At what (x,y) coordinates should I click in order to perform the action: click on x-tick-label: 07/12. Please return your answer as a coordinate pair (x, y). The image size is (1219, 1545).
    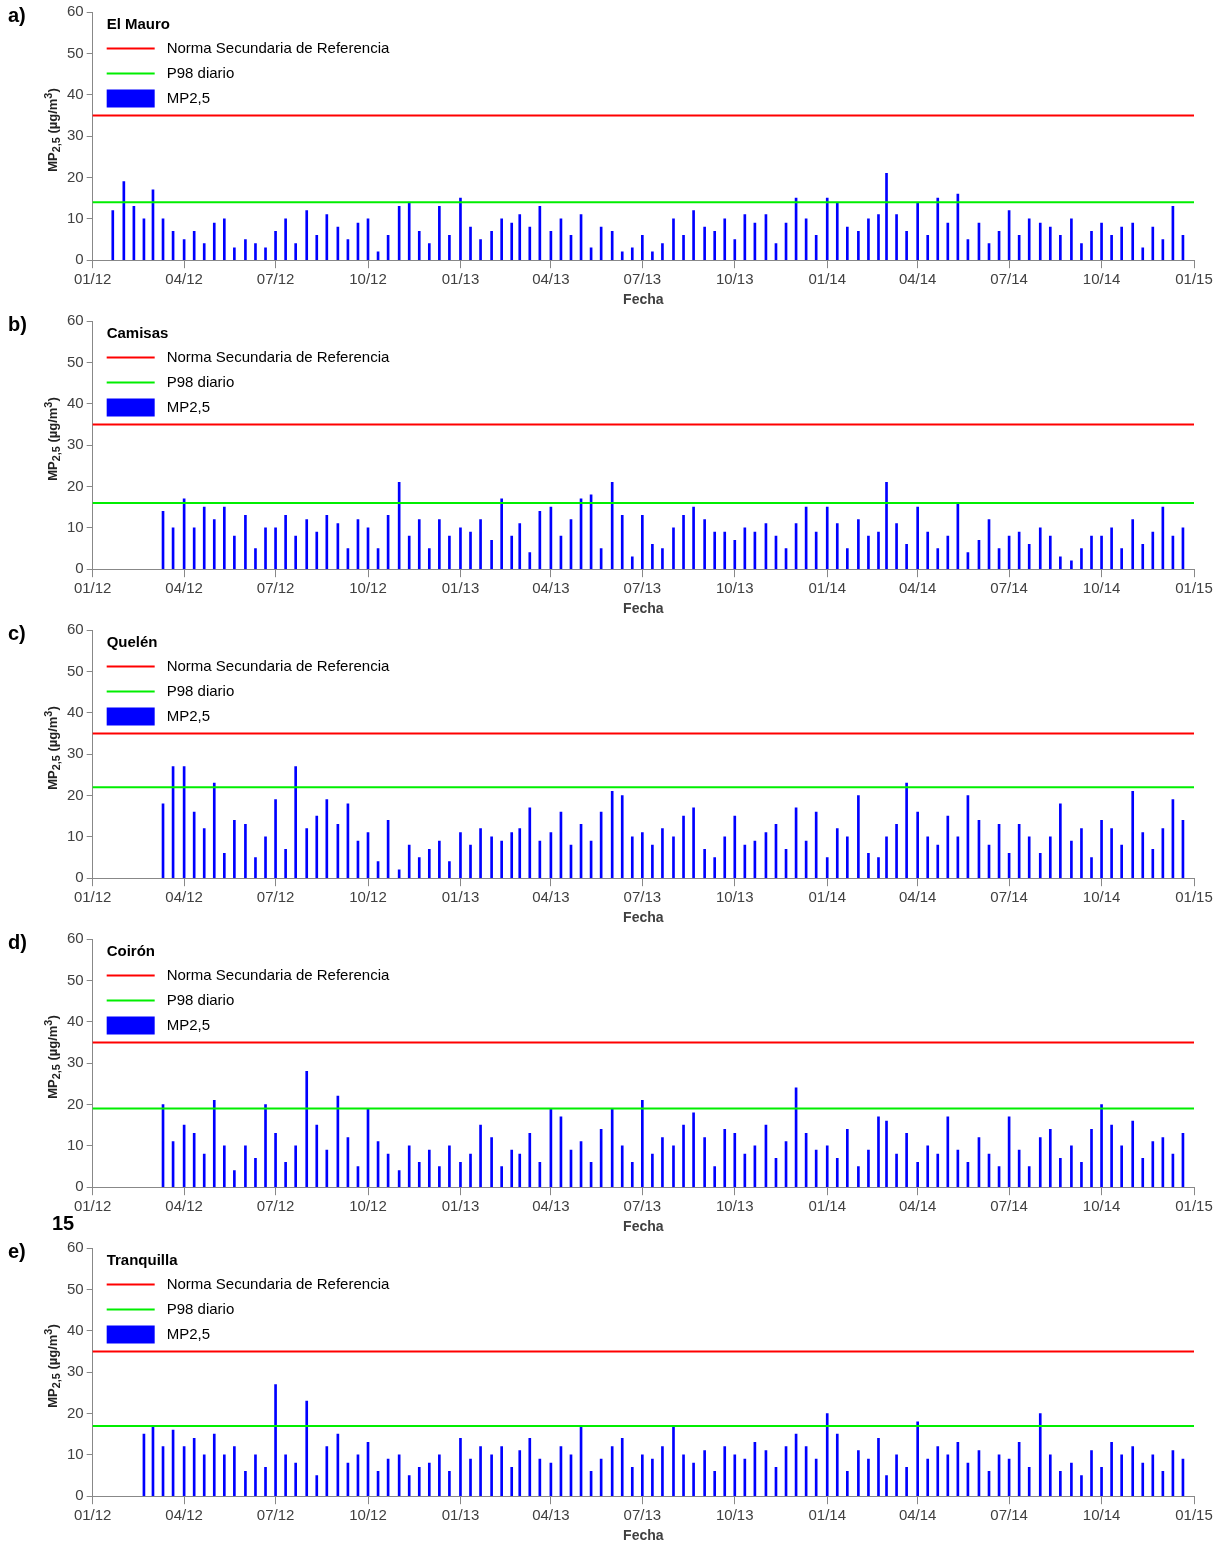
    Looking at the image, I should click on (275, 588).